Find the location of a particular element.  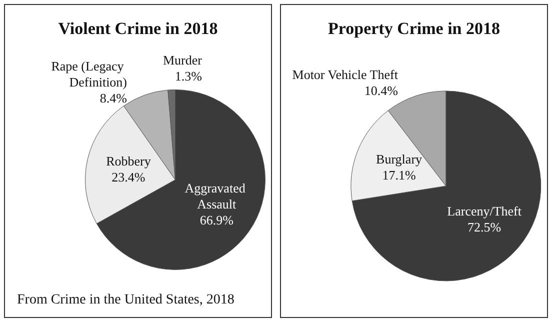

slice-label: Rape (Legacy Definition) is located at coordinates (89, 74).